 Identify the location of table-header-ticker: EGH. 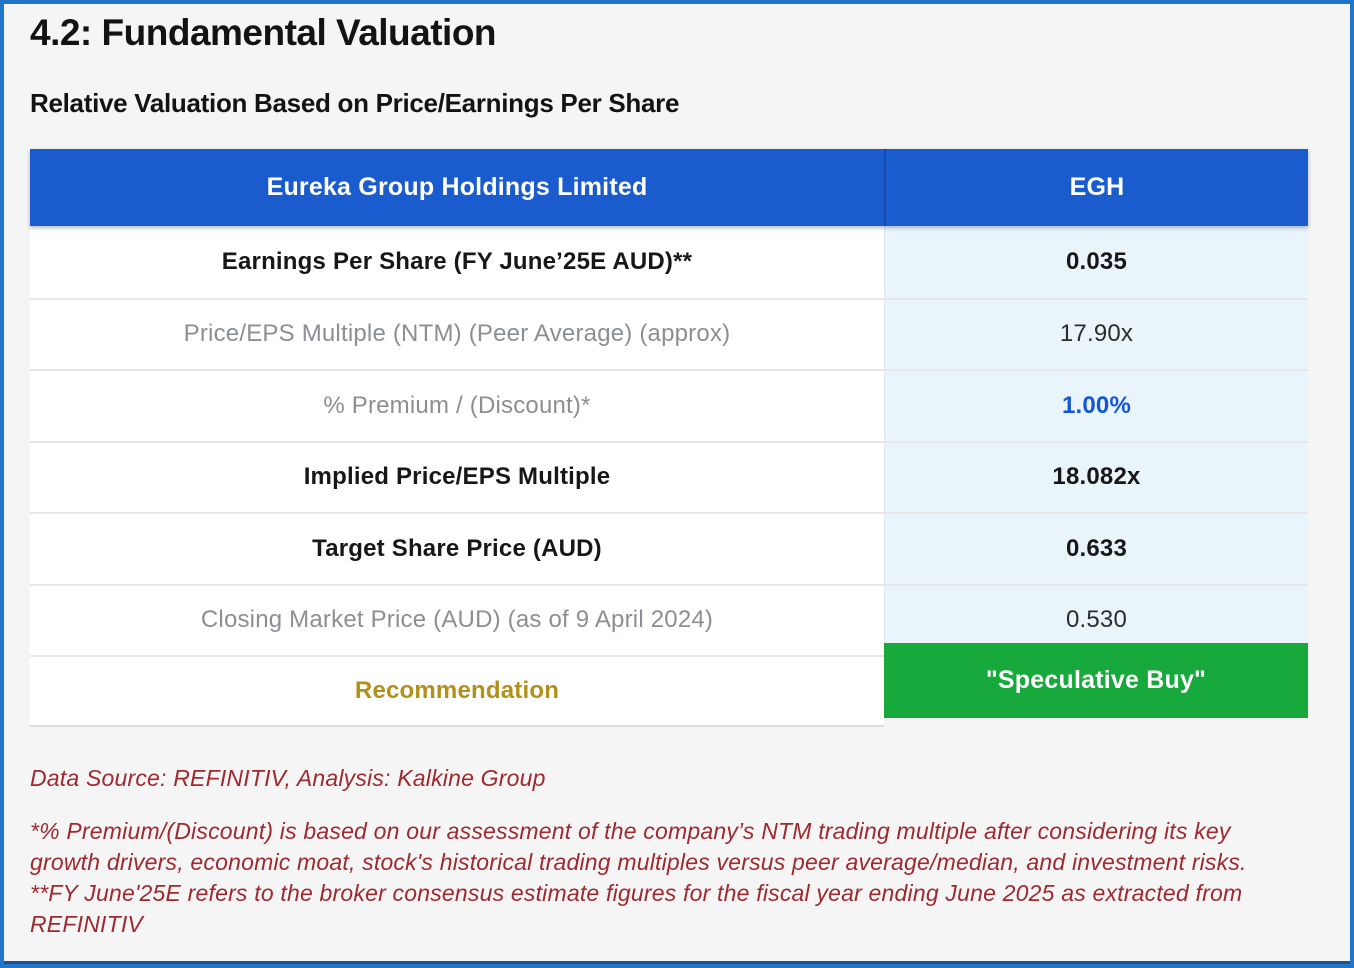
(1096, 187).